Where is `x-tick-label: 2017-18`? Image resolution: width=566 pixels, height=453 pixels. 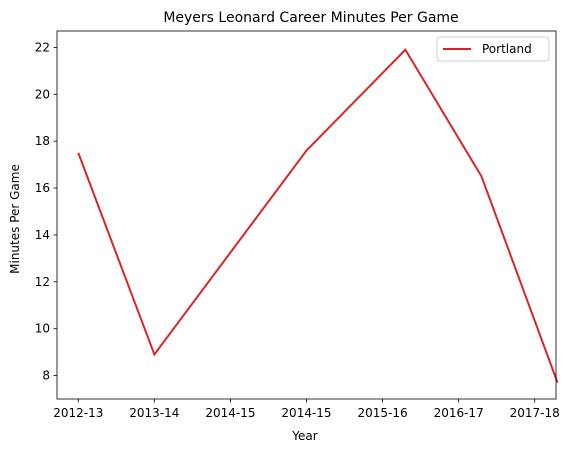 x-tick-label: 2017-18 is located at coordinates (535, 413).